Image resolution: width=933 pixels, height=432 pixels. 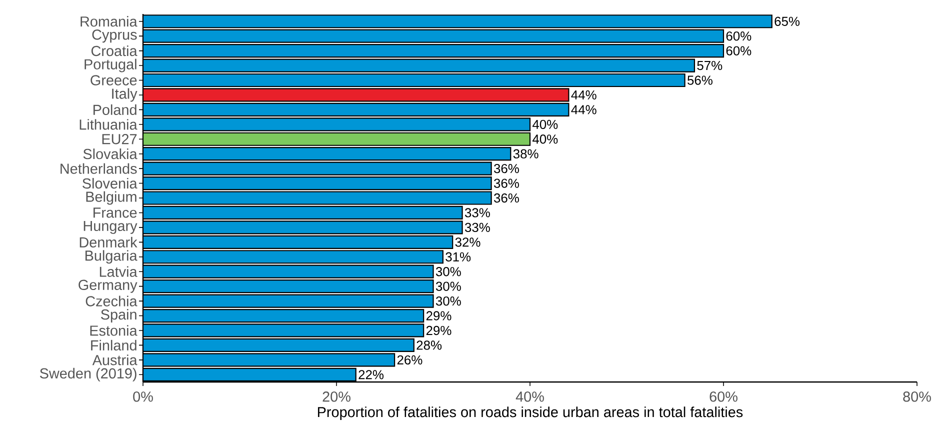 I want to click on data-label: 65%, so click(x=787, y=21).